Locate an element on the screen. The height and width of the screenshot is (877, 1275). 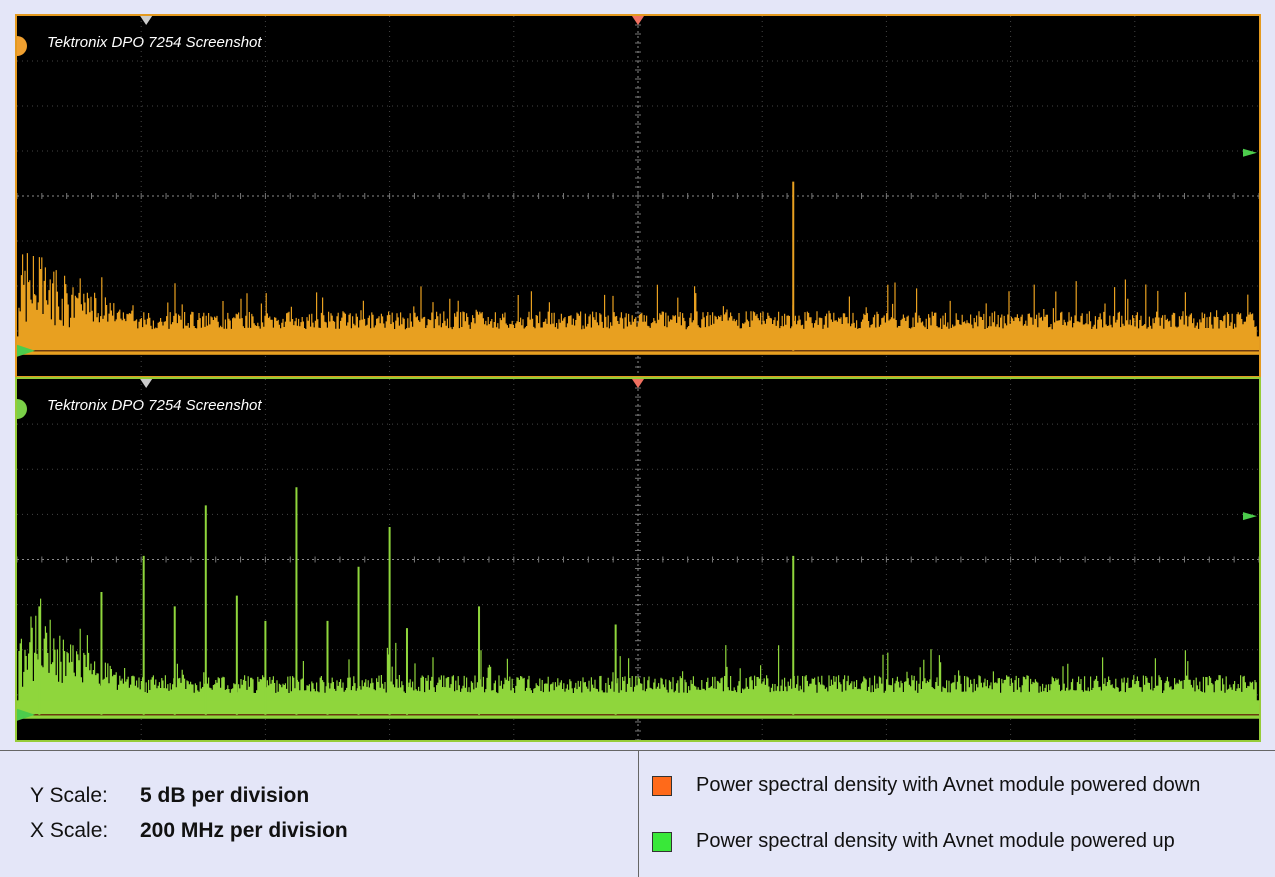
noise-floor-trace is located at coordinates (637, 656).